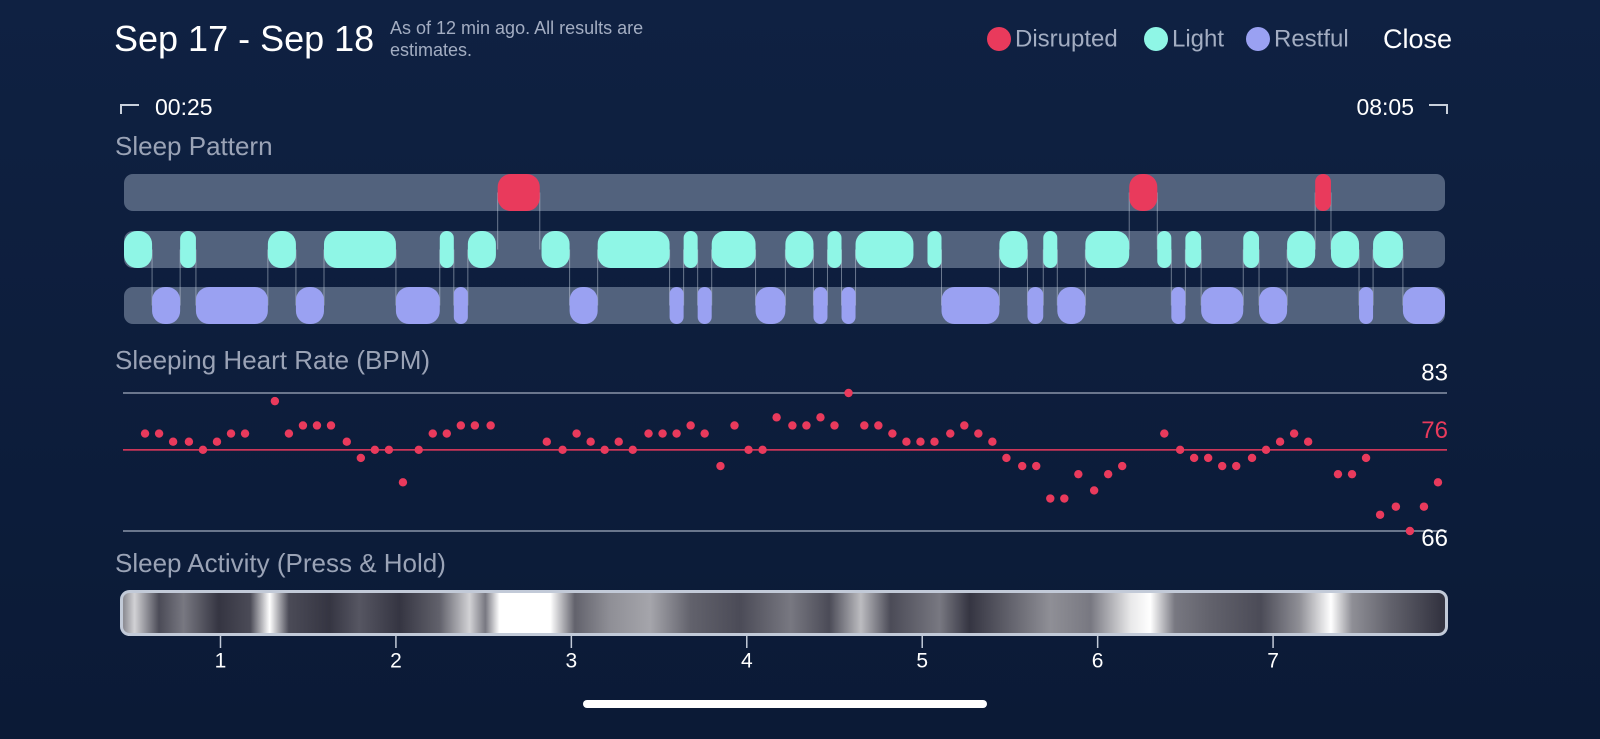 Image resolution: width=1600 pixels, height=739 pixels. I want to click on range-start: 00:25, so click(184, 107).